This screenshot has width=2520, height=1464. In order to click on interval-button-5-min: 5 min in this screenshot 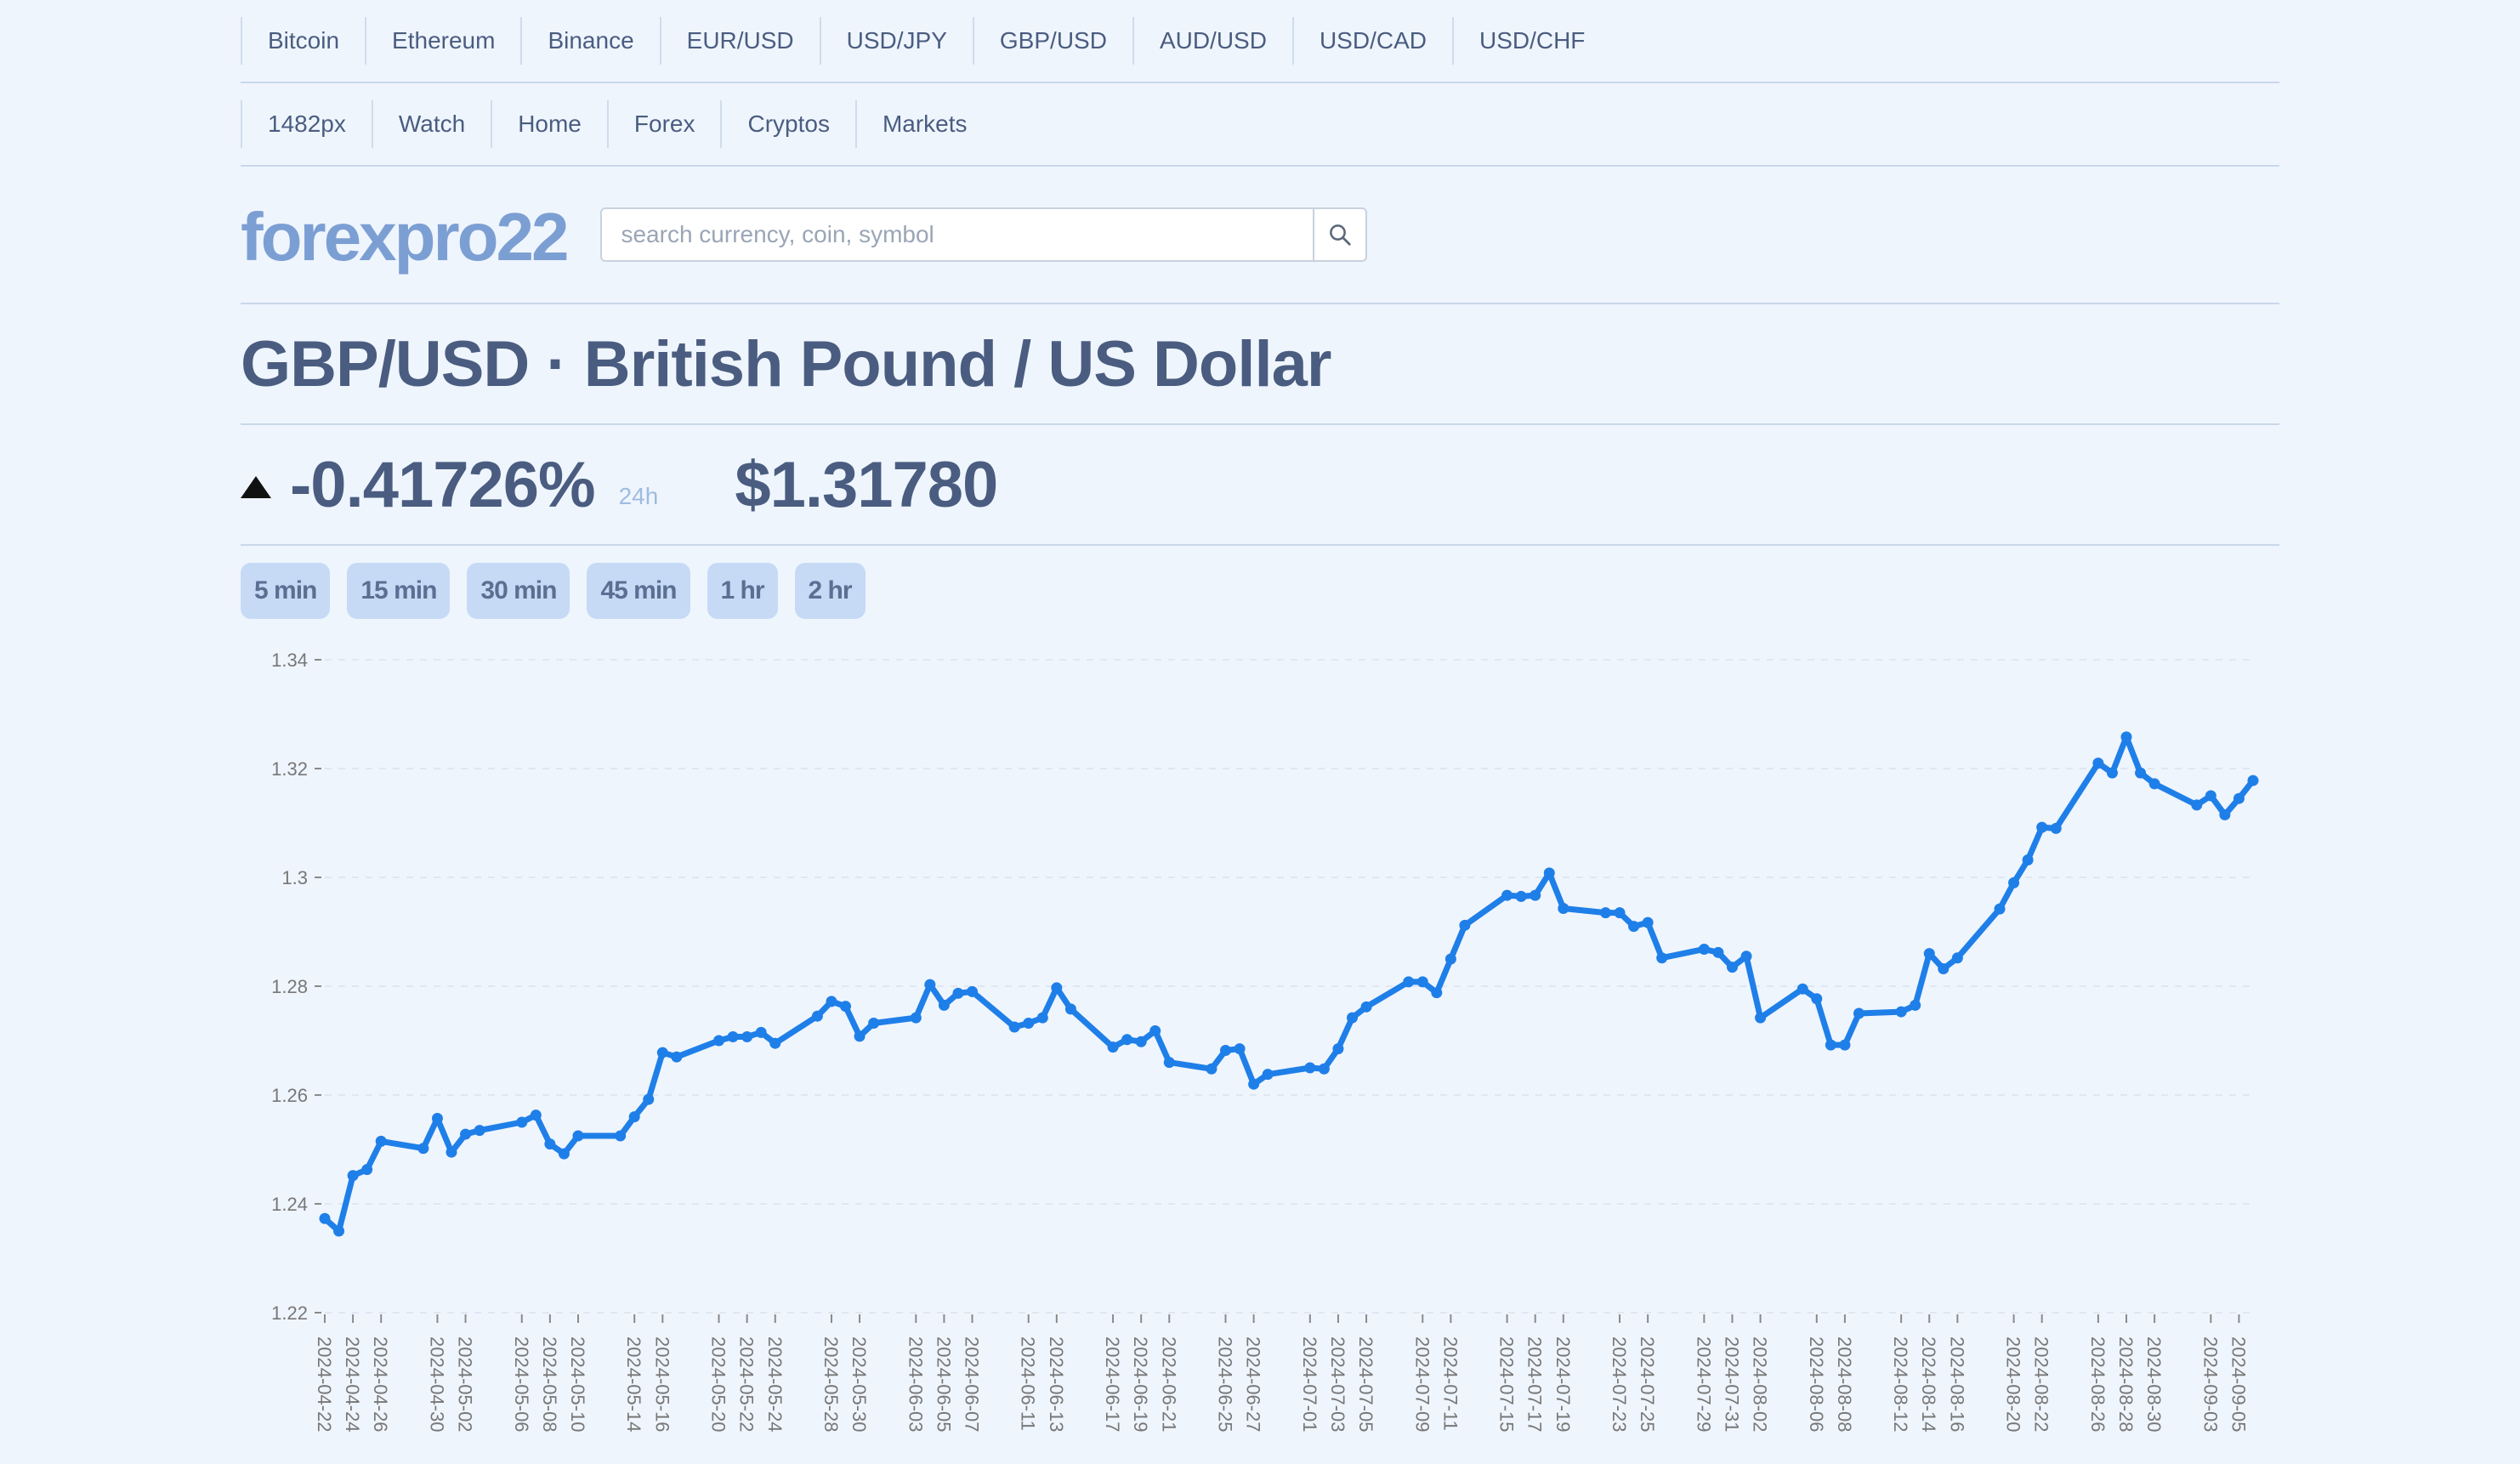, I will do `click(286, 591)`.